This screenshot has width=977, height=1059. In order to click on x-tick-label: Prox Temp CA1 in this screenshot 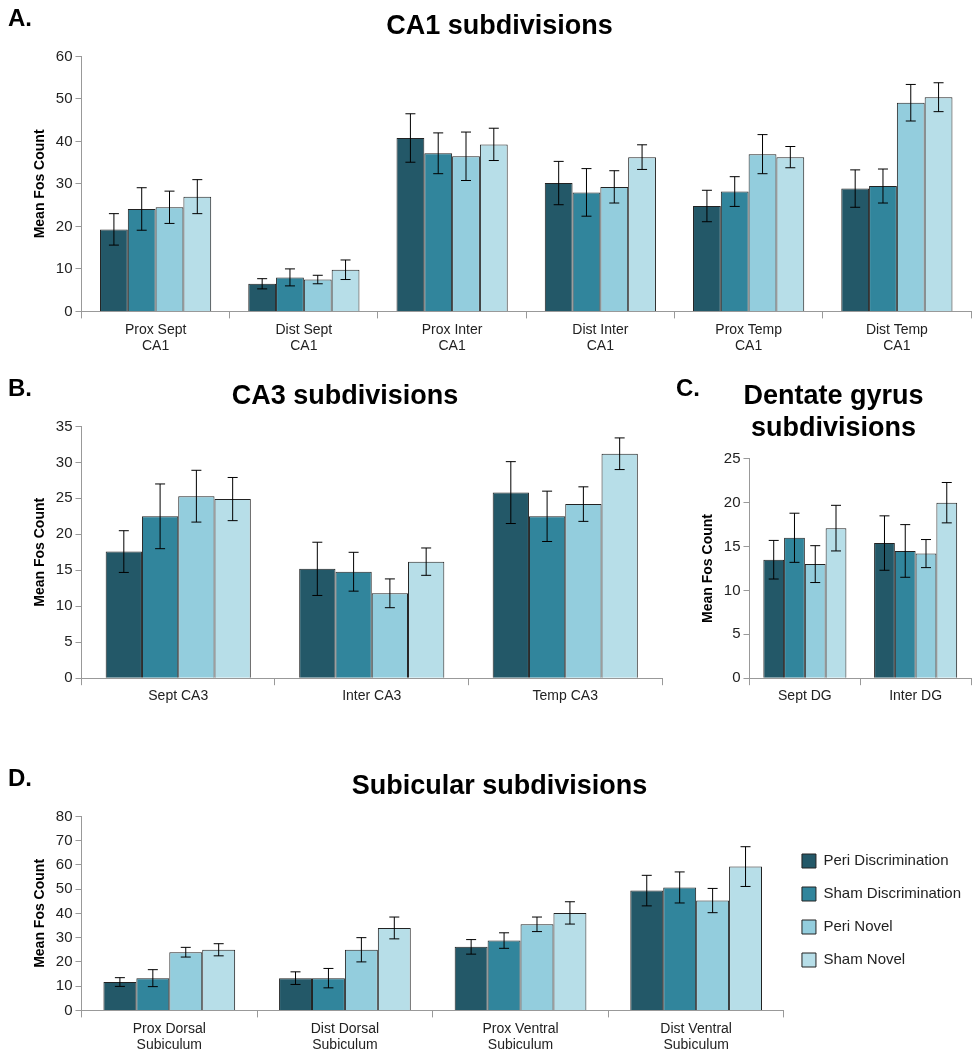, I will do `click(749, 337)`.